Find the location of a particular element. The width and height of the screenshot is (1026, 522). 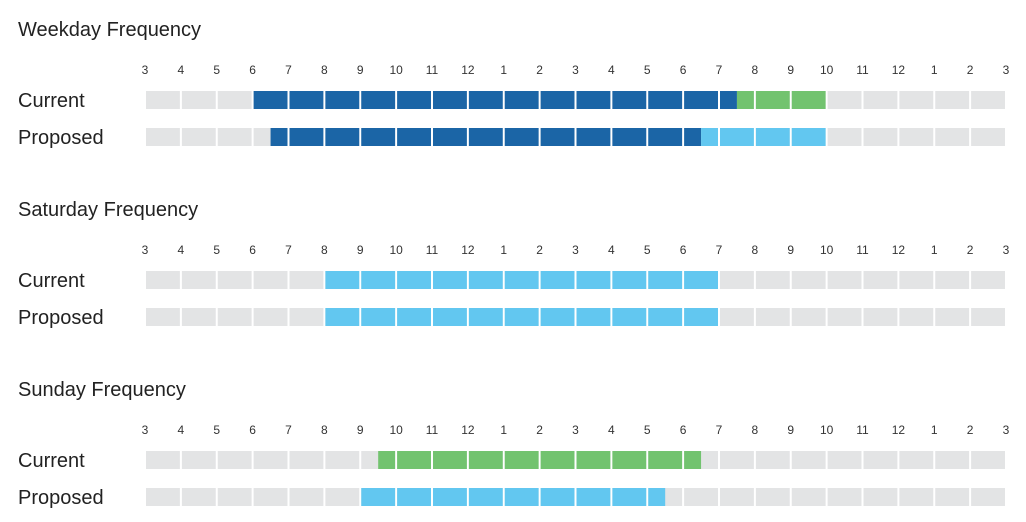

tick-label: 5 is located at coordinates (216, 70).